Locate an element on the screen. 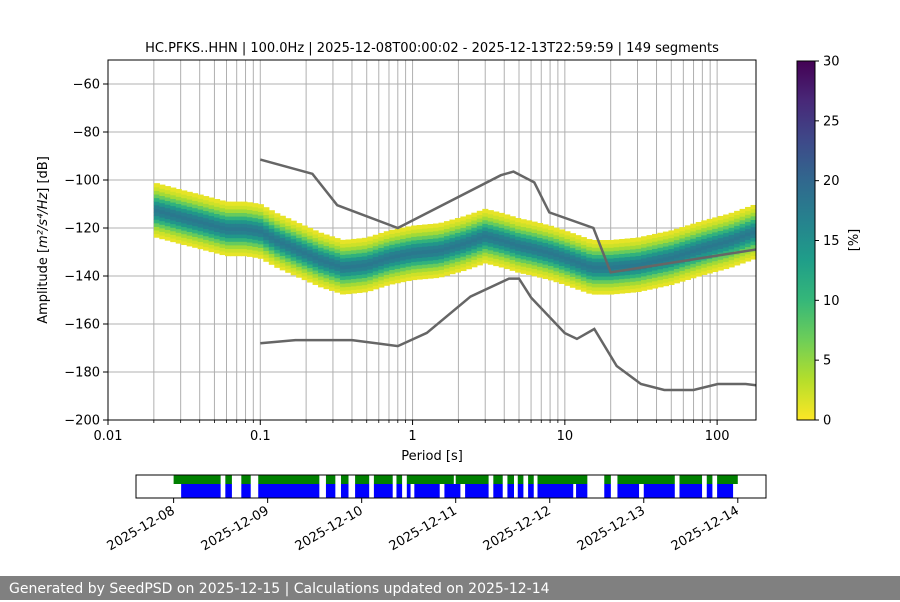 This screenshot has width=900, height=602. colorbar-tick-label: 30 is located at coordinates (831, 62).